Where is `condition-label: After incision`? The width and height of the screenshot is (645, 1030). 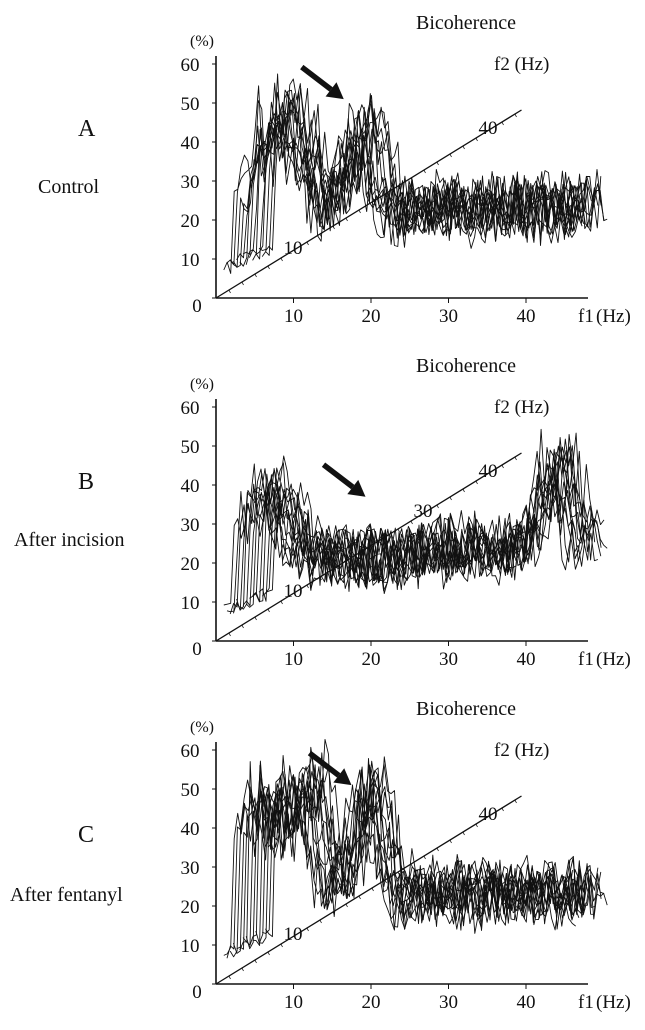 condition-label: After incision is located at coordinates (69, 540).